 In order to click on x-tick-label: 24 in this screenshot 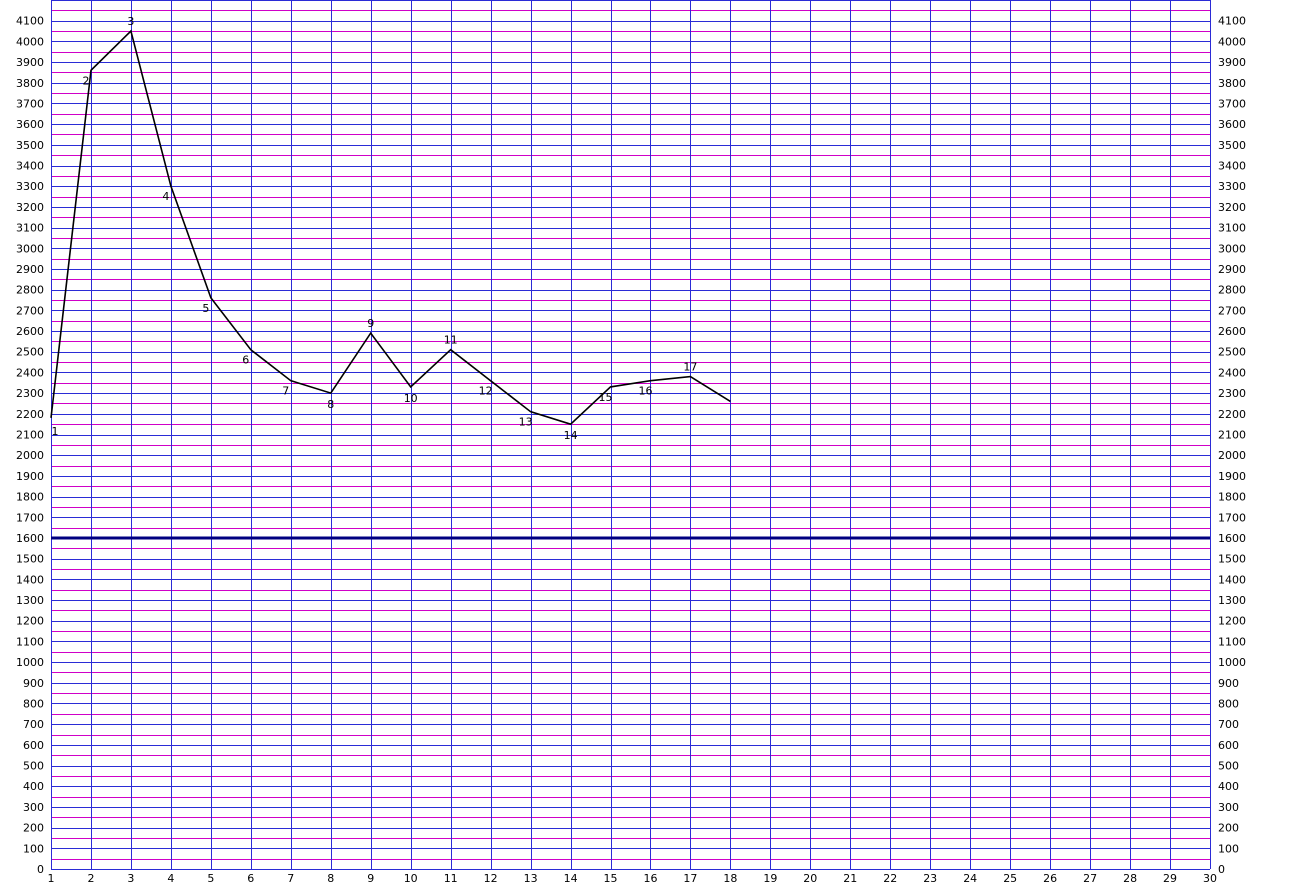, I will do `click(970, 878)`.